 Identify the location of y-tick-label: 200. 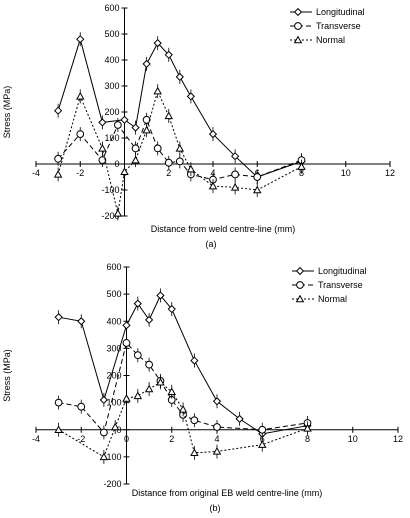
(111, 112).